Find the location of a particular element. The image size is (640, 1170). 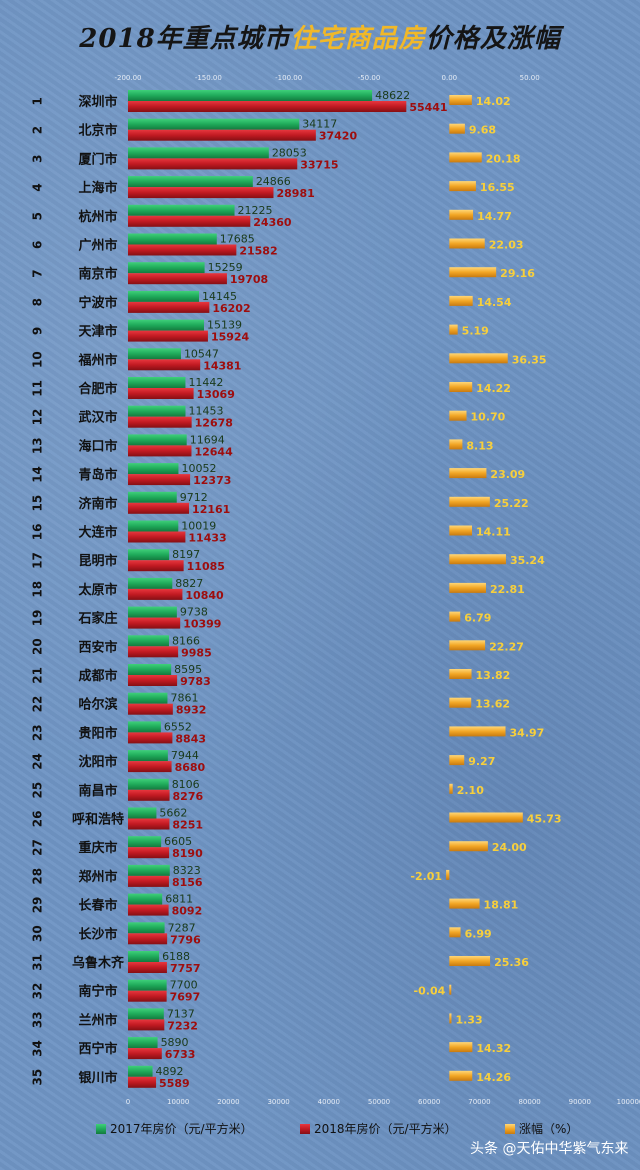

value-label-2017: 17685 is located at coordinates (237, 239).